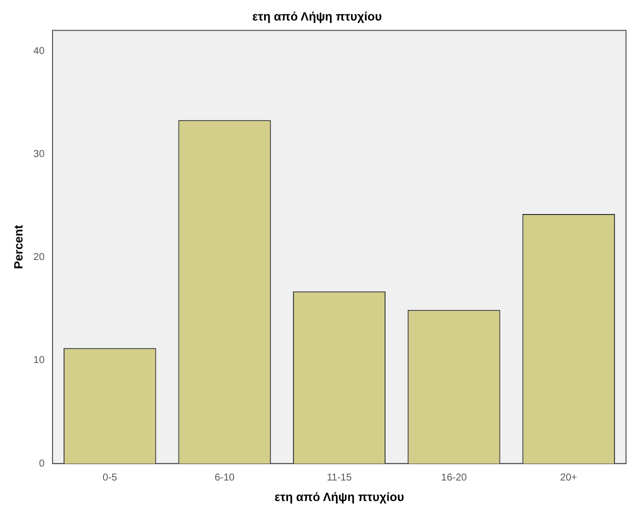 Image resolution: width=638 pixels, height=517 pixels. I want to click on x-tick-label: 11-15, so click(339, 478).